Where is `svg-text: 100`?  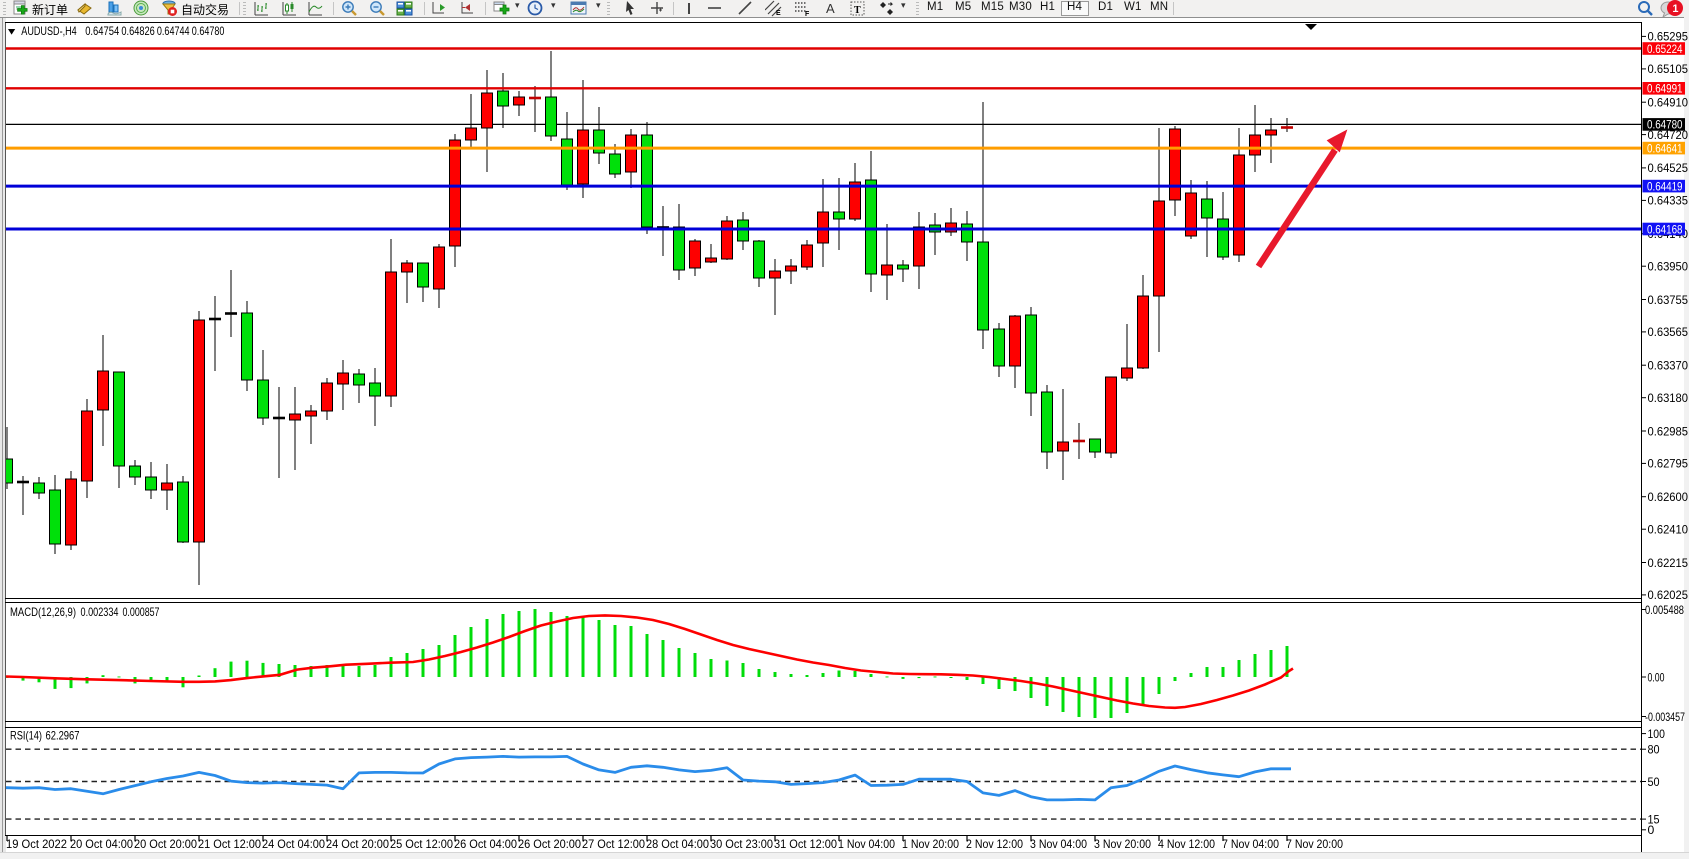
svg-text: 100 is located at coordinates (1657, 734).